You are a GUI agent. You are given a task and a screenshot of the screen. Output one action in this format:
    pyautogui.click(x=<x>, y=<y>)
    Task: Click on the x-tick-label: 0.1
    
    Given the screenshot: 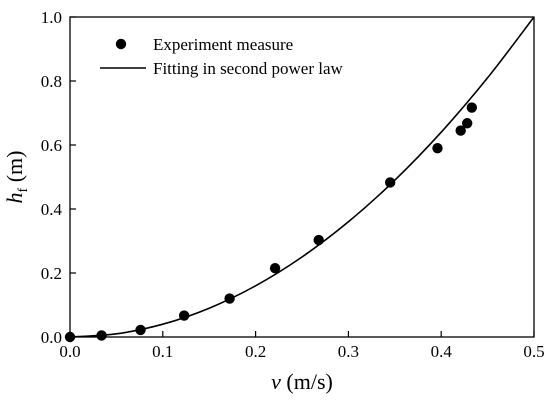 What is the action you would take?
    pyautogui.click(x=162, y=351)
    